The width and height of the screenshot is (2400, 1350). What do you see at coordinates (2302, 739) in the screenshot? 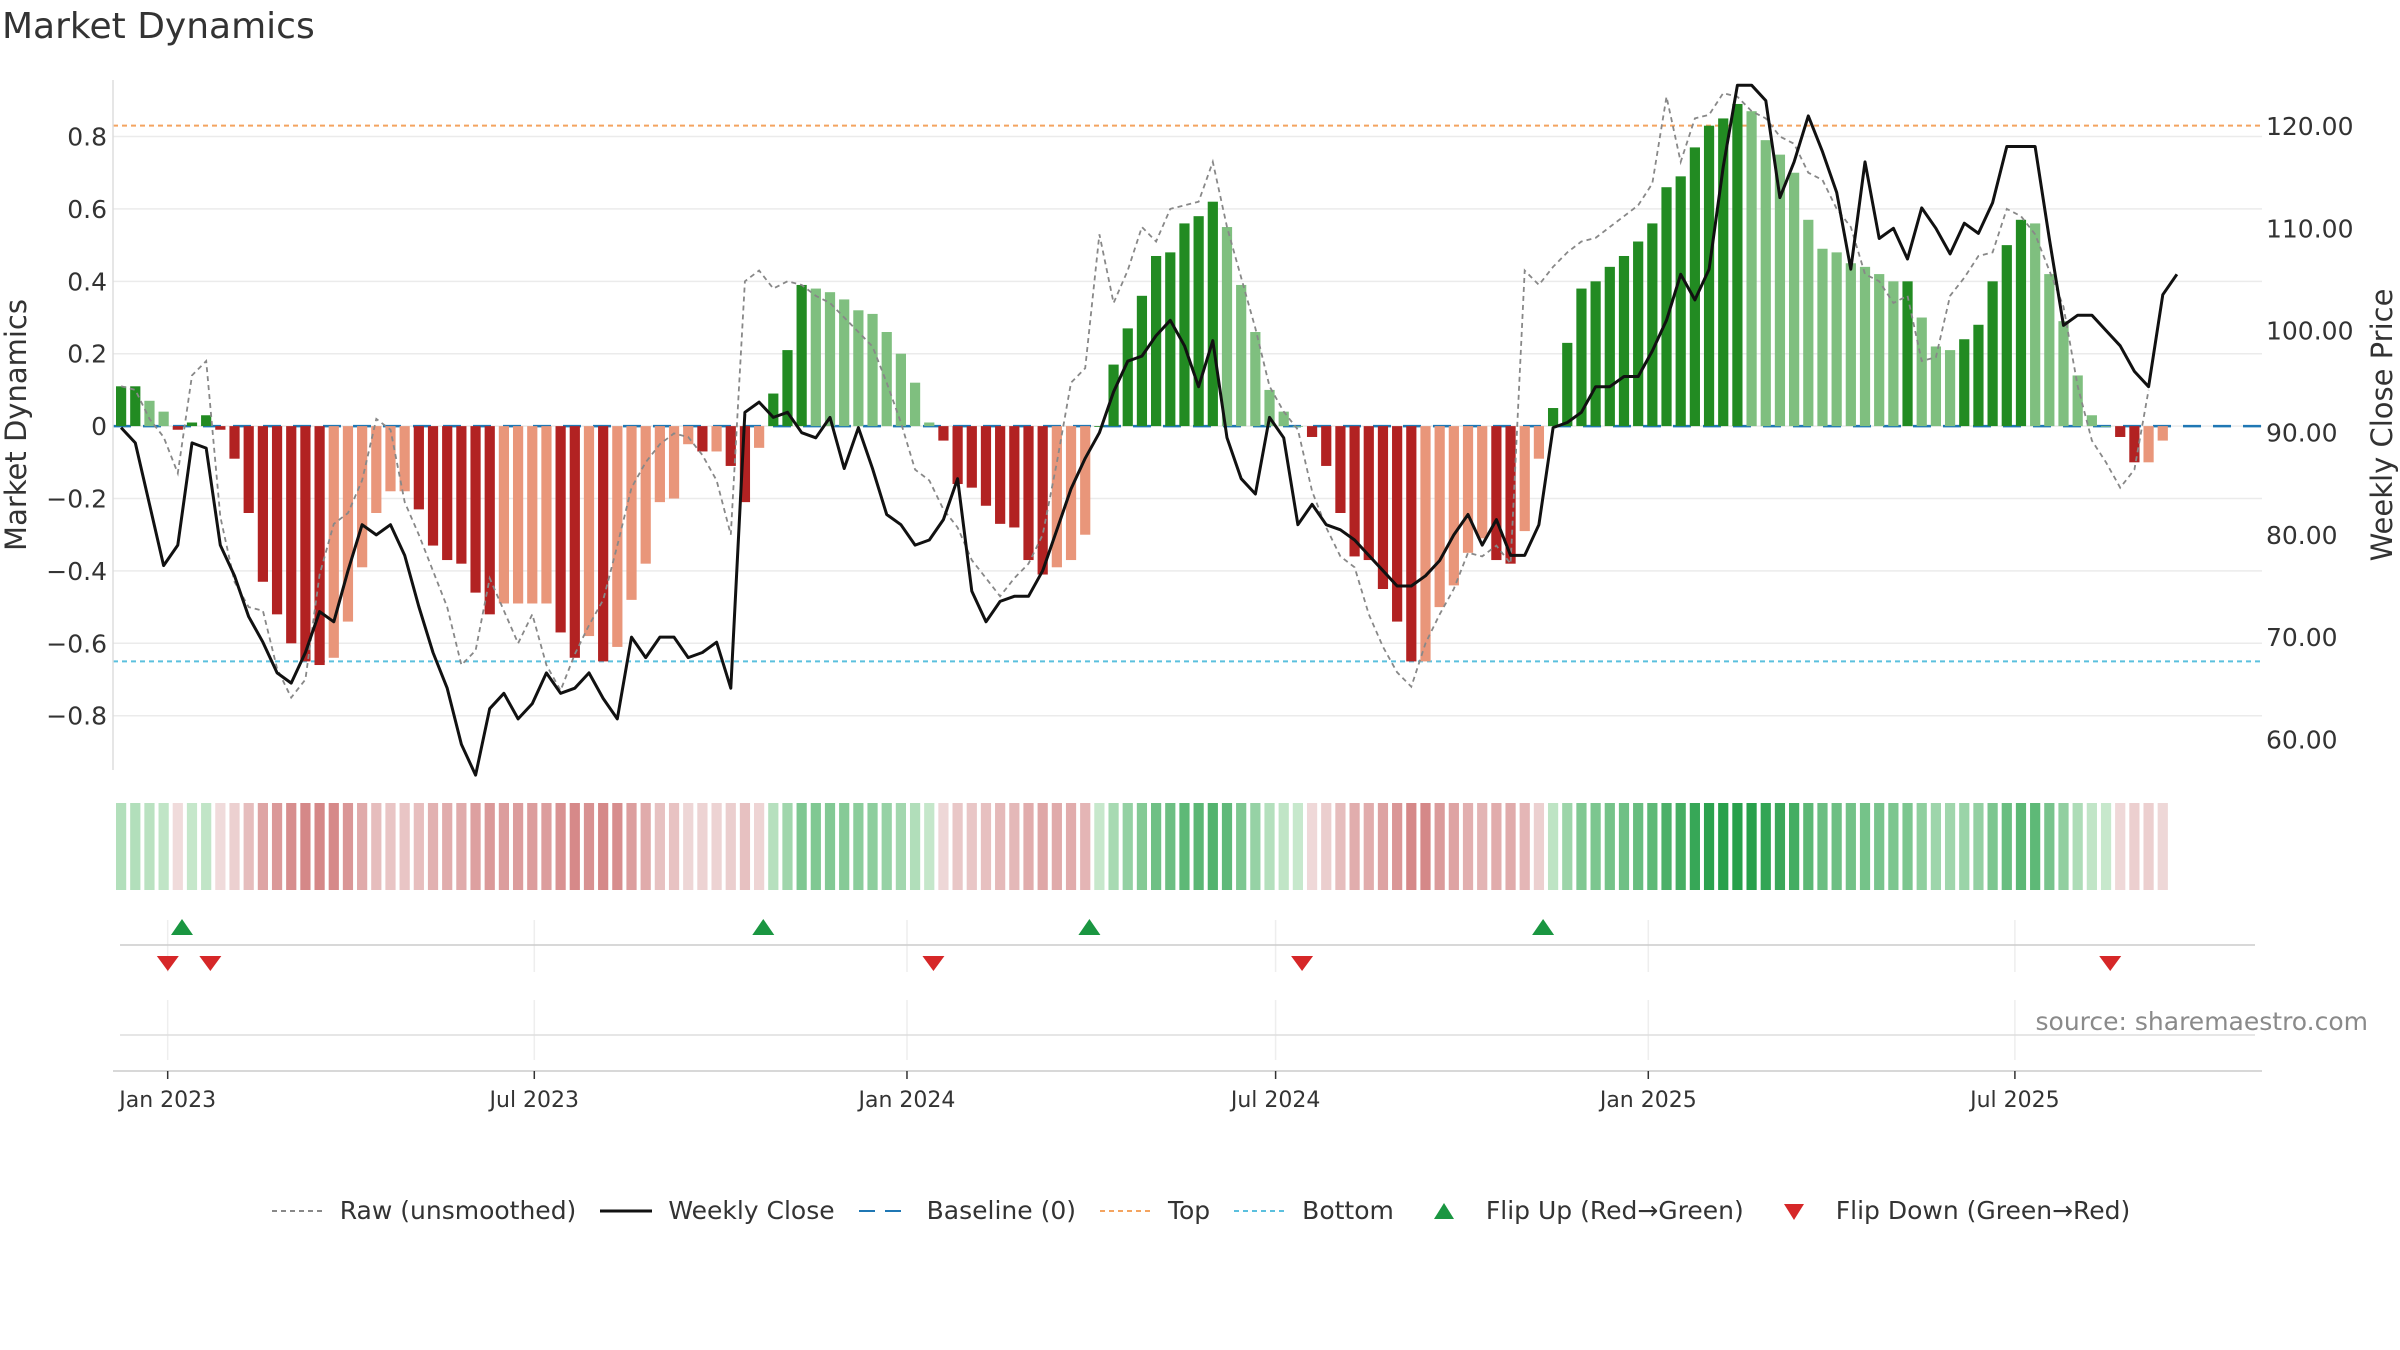
I see `y2-tick-label: 60.00` at bounding box center [2302, 739].